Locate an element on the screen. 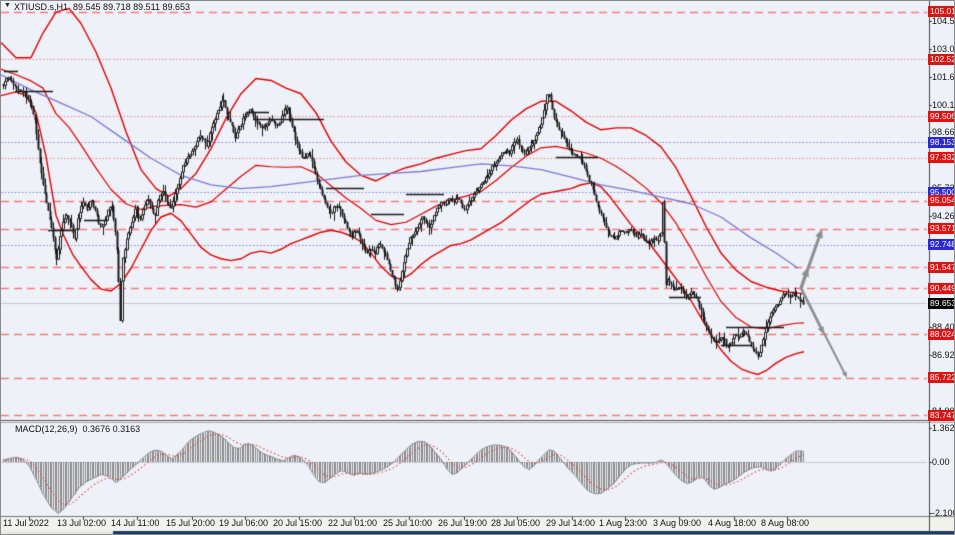  price-tick-label: 86.920 is located at coordinates (943, 355).